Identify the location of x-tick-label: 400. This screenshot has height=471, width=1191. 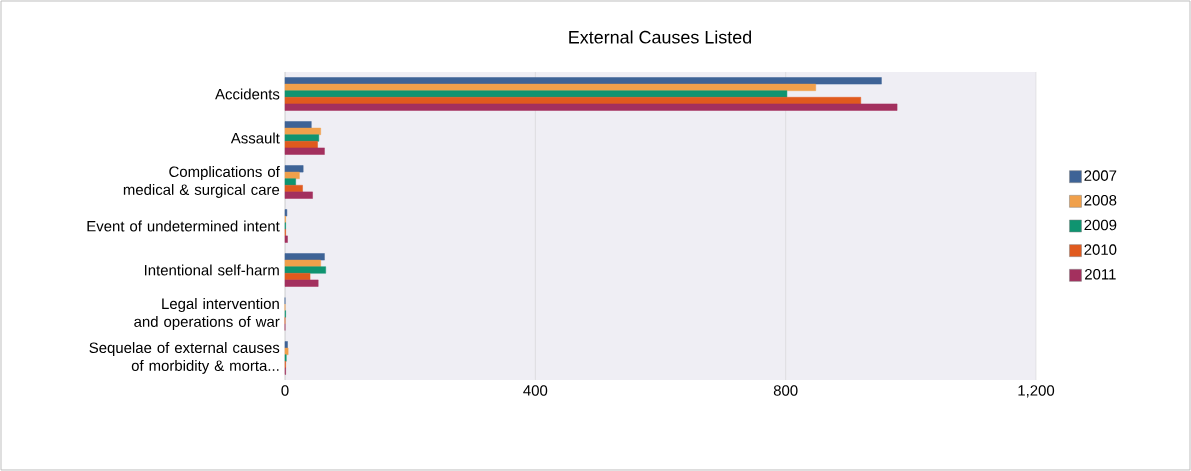
(535, 390).